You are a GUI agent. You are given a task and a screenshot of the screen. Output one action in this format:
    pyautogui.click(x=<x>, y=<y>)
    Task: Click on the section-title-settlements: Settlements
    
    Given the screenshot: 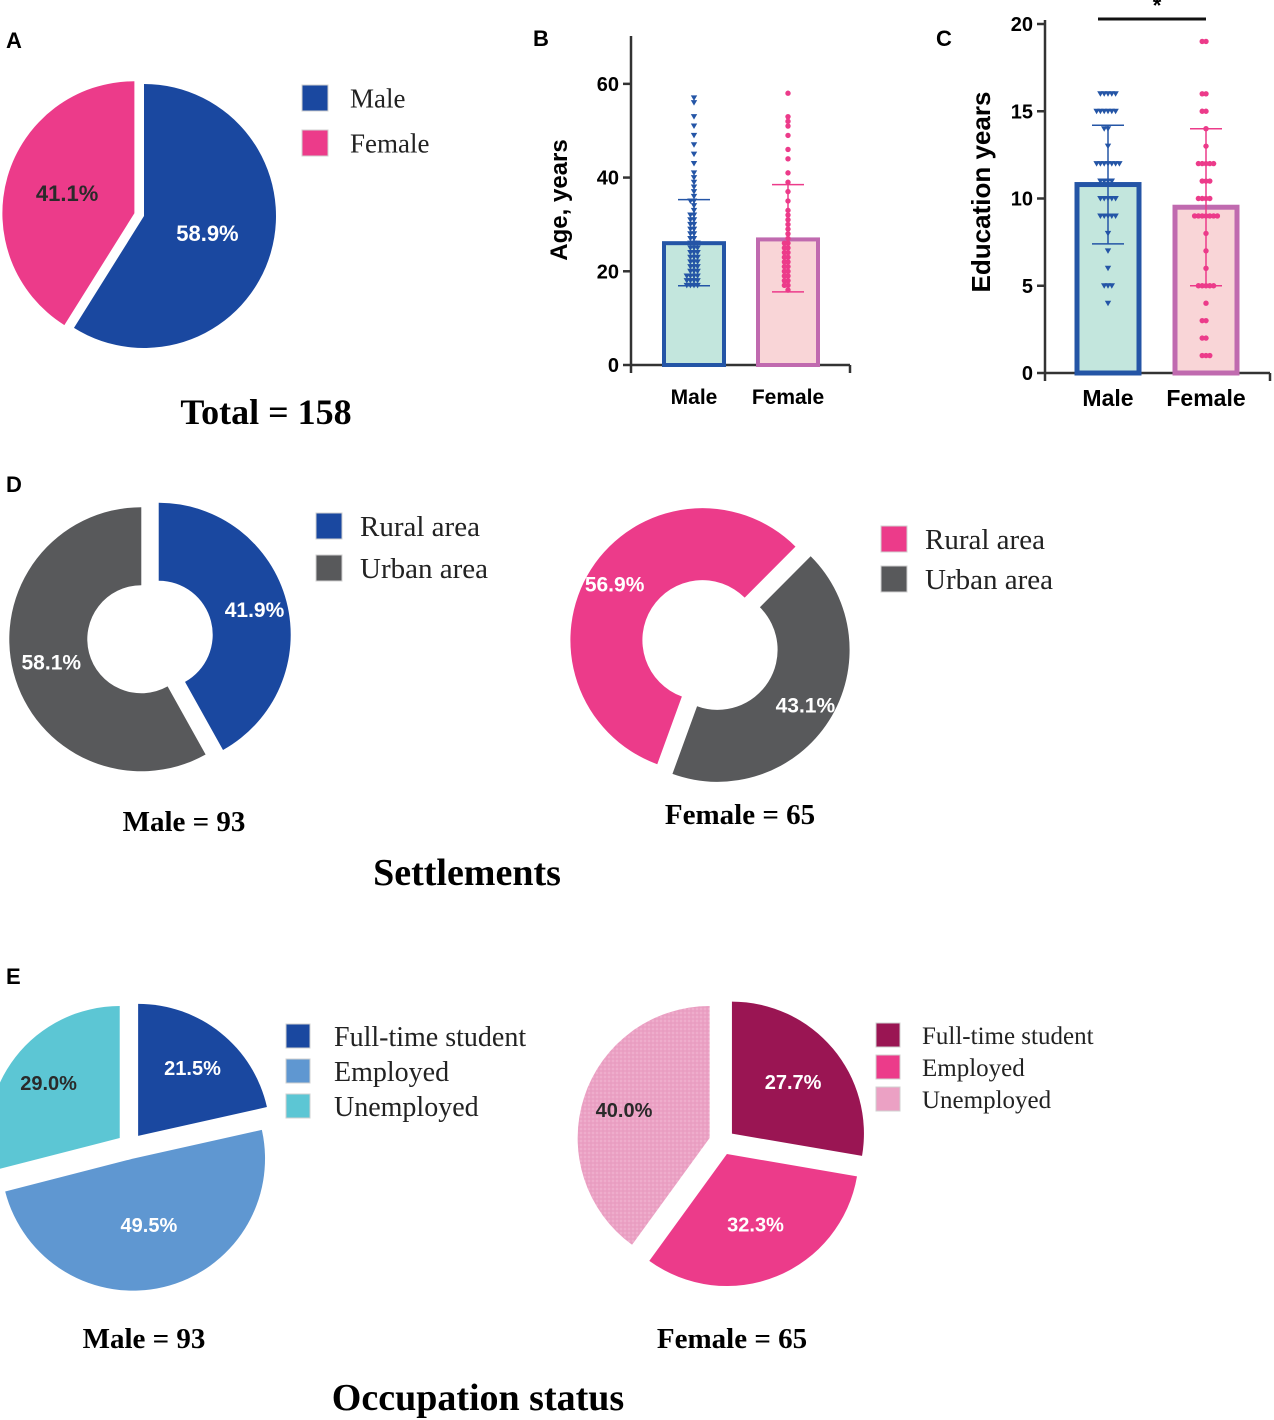 What is the action you would take?
    pyautogui.click(x=467, y=873)
    